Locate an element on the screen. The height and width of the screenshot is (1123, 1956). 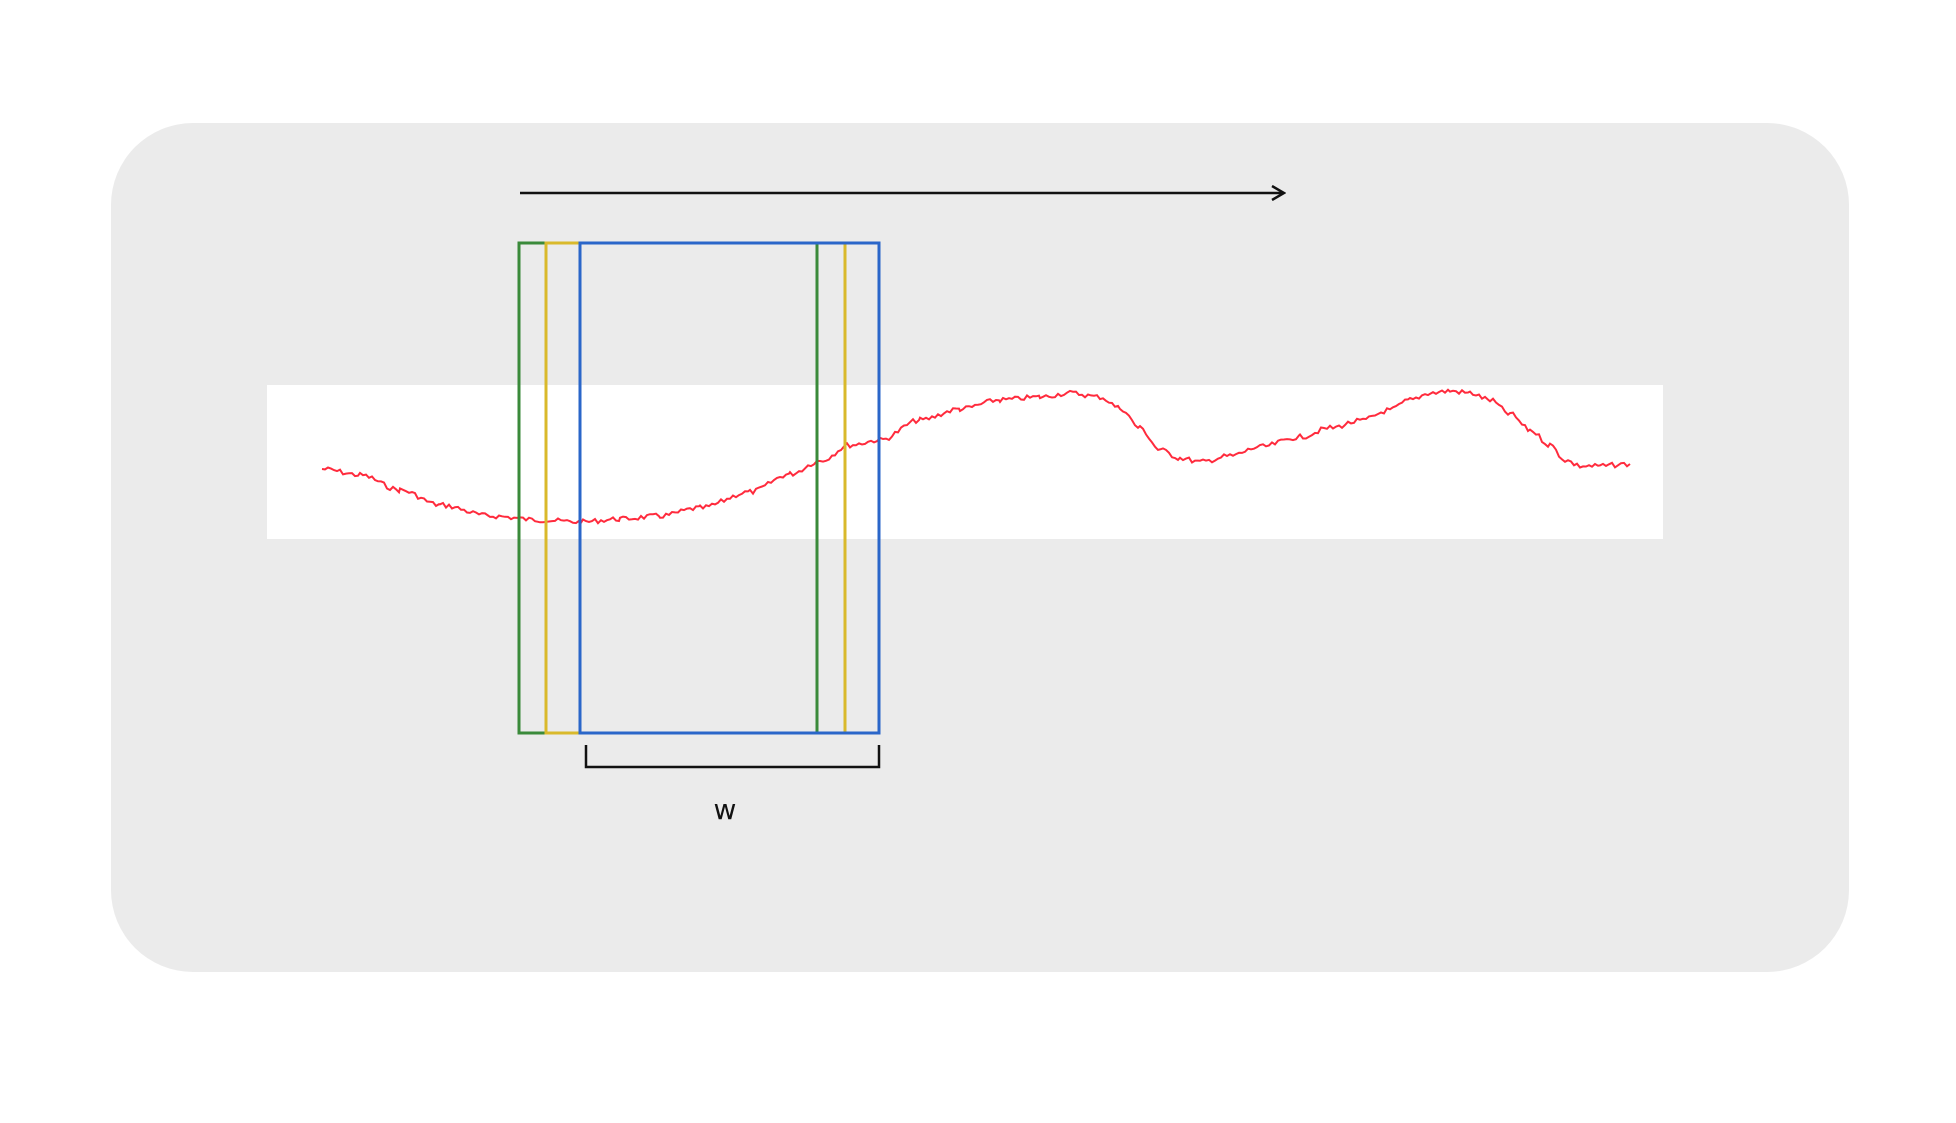
signal-waveform is located at coordinates (976, 457).